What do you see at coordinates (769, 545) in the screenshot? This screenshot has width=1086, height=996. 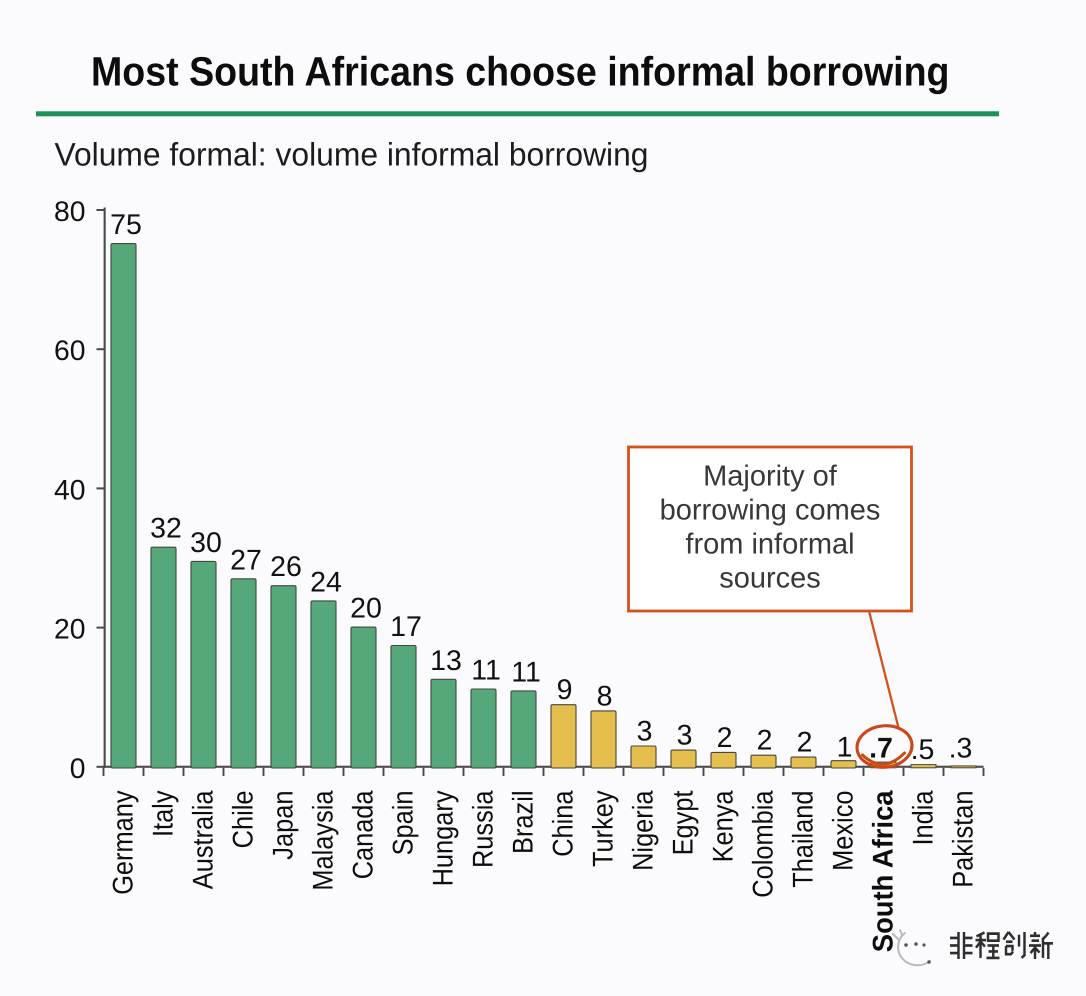 I see `svg-text: from informal` at bounding box center [769, 545].